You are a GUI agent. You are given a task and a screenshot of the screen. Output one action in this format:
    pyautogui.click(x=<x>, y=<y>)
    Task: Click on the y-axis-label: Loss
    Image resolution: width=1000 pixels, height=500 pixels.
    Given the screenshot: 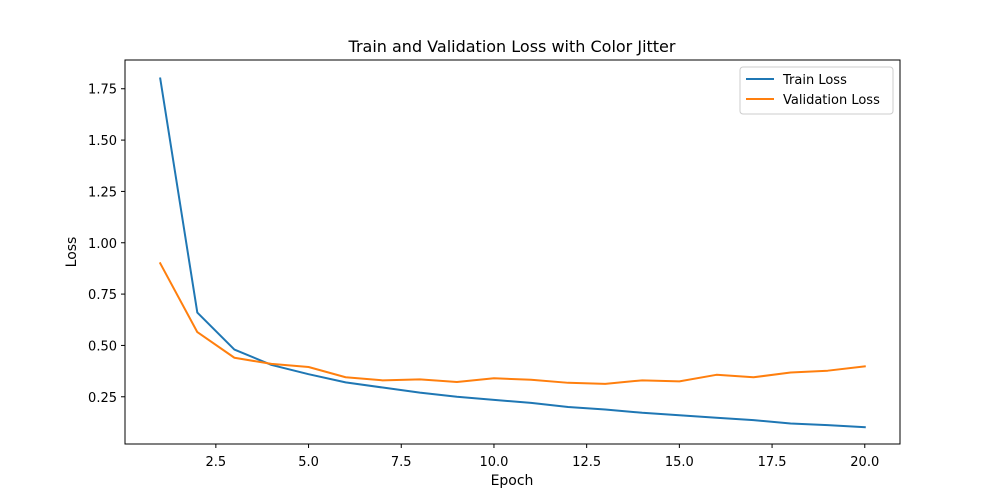 What is the action you would take?
    pyautogui.click(x=72, y=252)
    